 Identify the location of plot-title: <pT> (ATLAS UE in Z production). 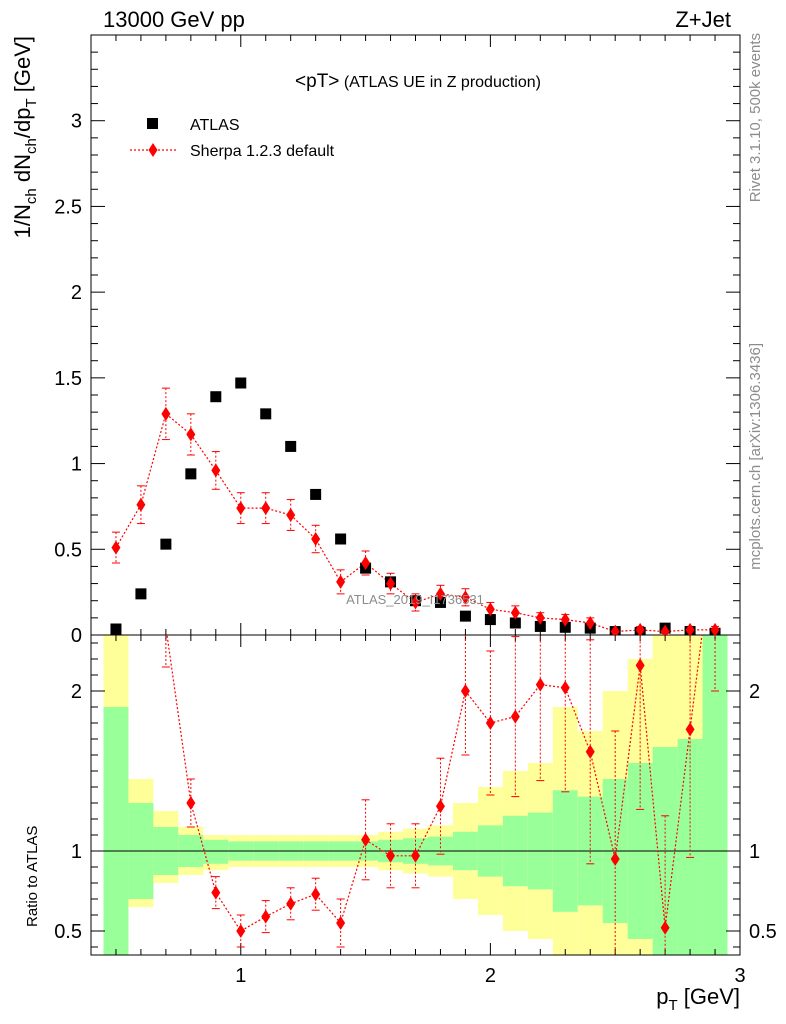
(418, 81).